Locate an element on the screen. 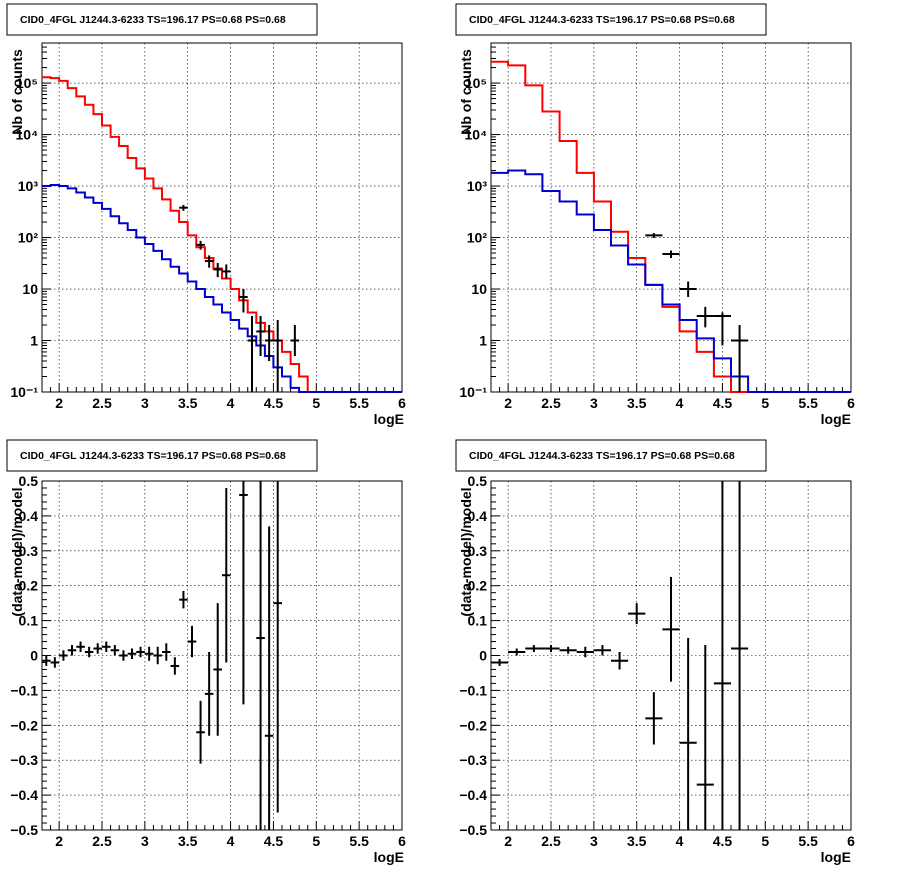  y-tick-label: 10 is located at coordinates (479, 289).